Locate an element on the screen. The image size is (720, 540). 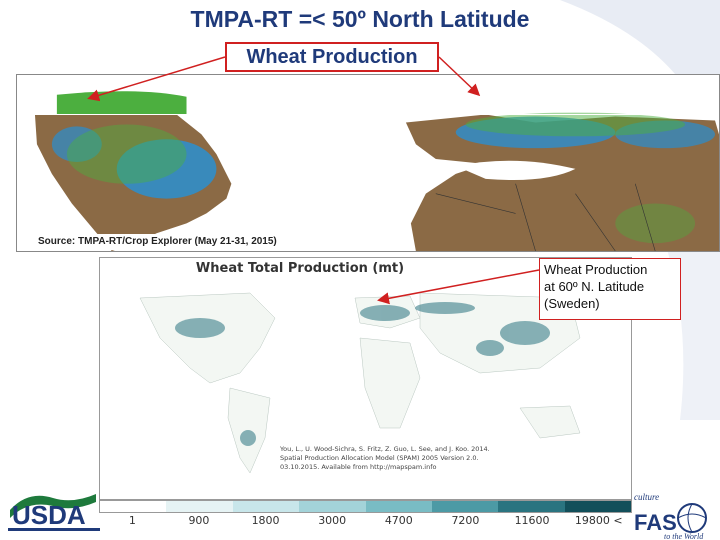
vegetation-europe is located at coordinates (575, 124).